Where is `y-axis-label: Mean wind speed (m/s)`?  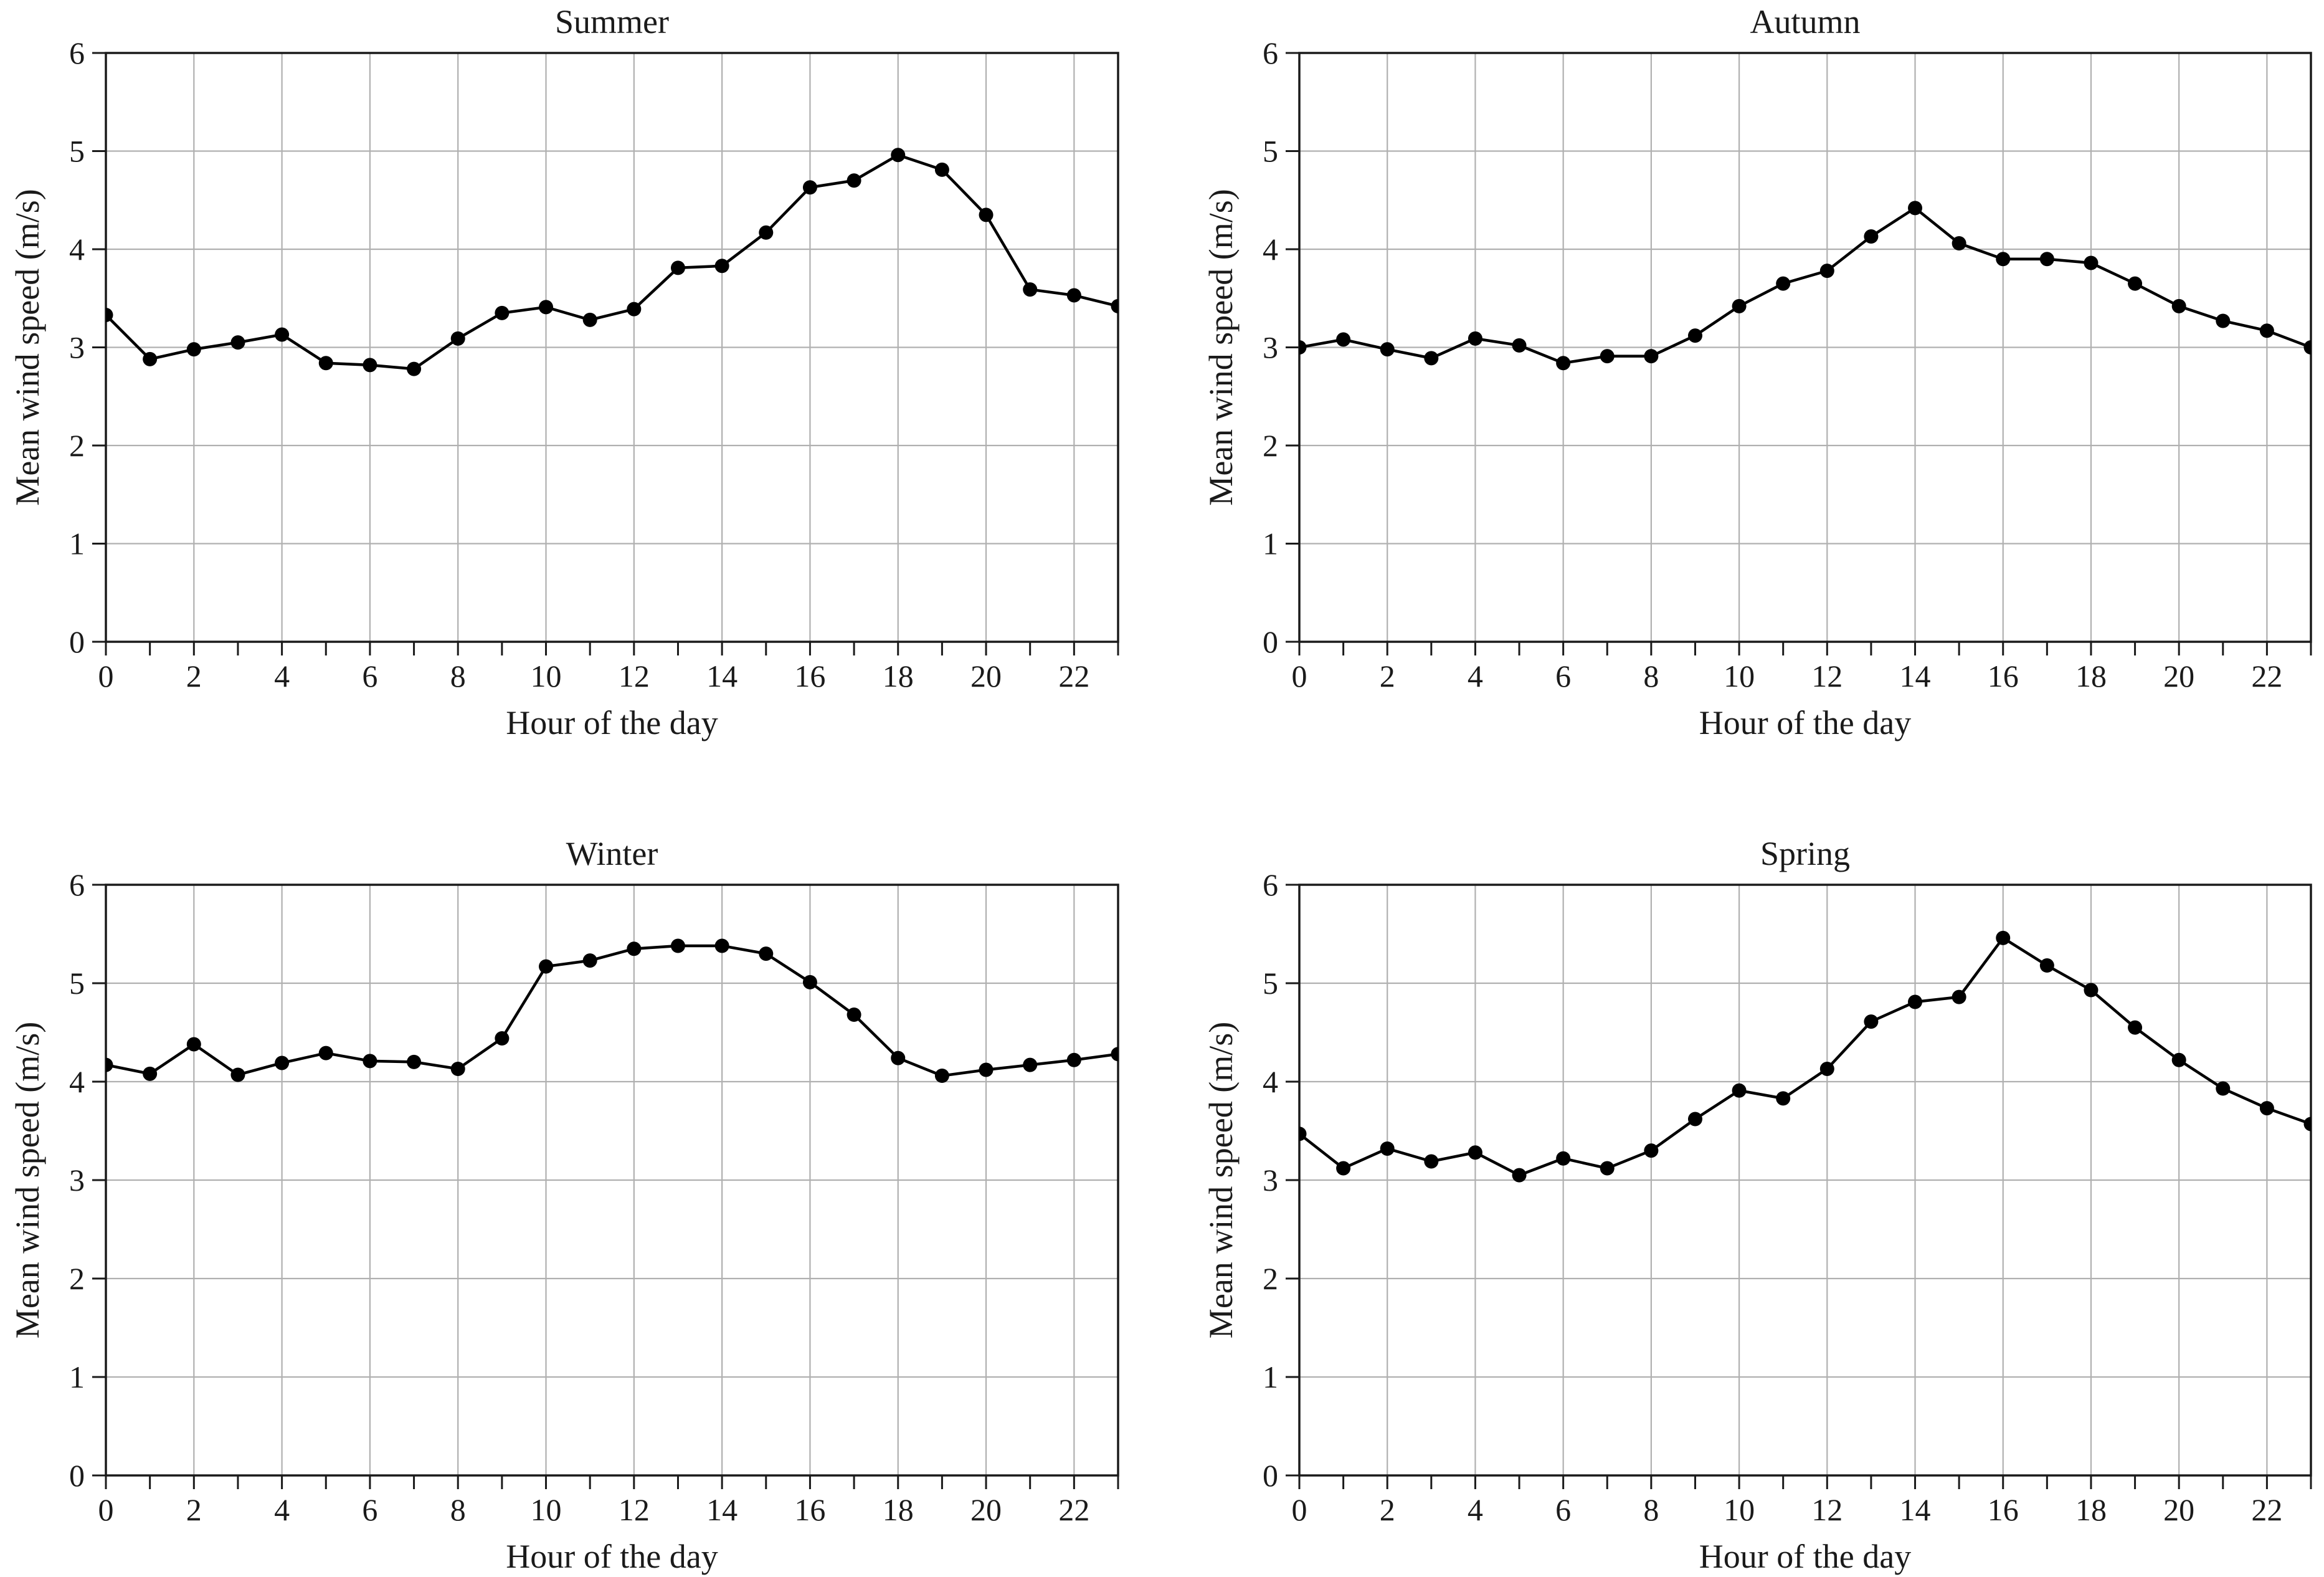 y-axis-label: Mean wind speed (m/s) is located at coordinates (27, 347).